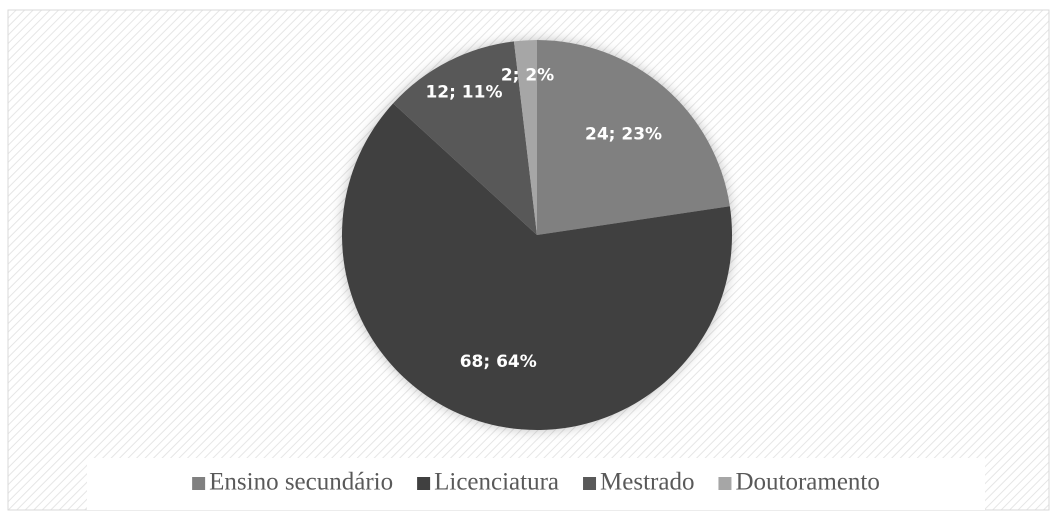  What do you see at coordinates (647, 482) in the screenshot?
I see `legend-label: Mestrado` at bounding box center [647, 482].